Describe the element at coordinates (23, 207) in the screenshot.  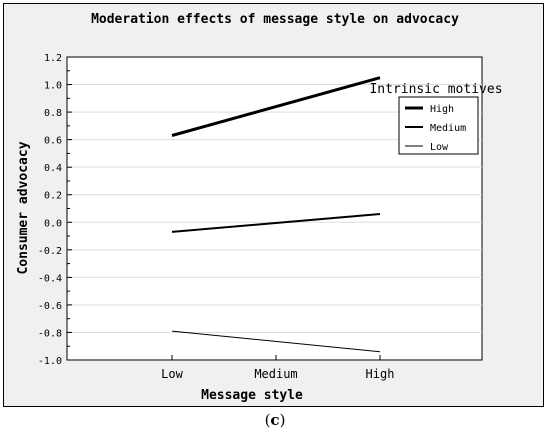
I see `y-axis-label: Consumer advocacy` at that location.